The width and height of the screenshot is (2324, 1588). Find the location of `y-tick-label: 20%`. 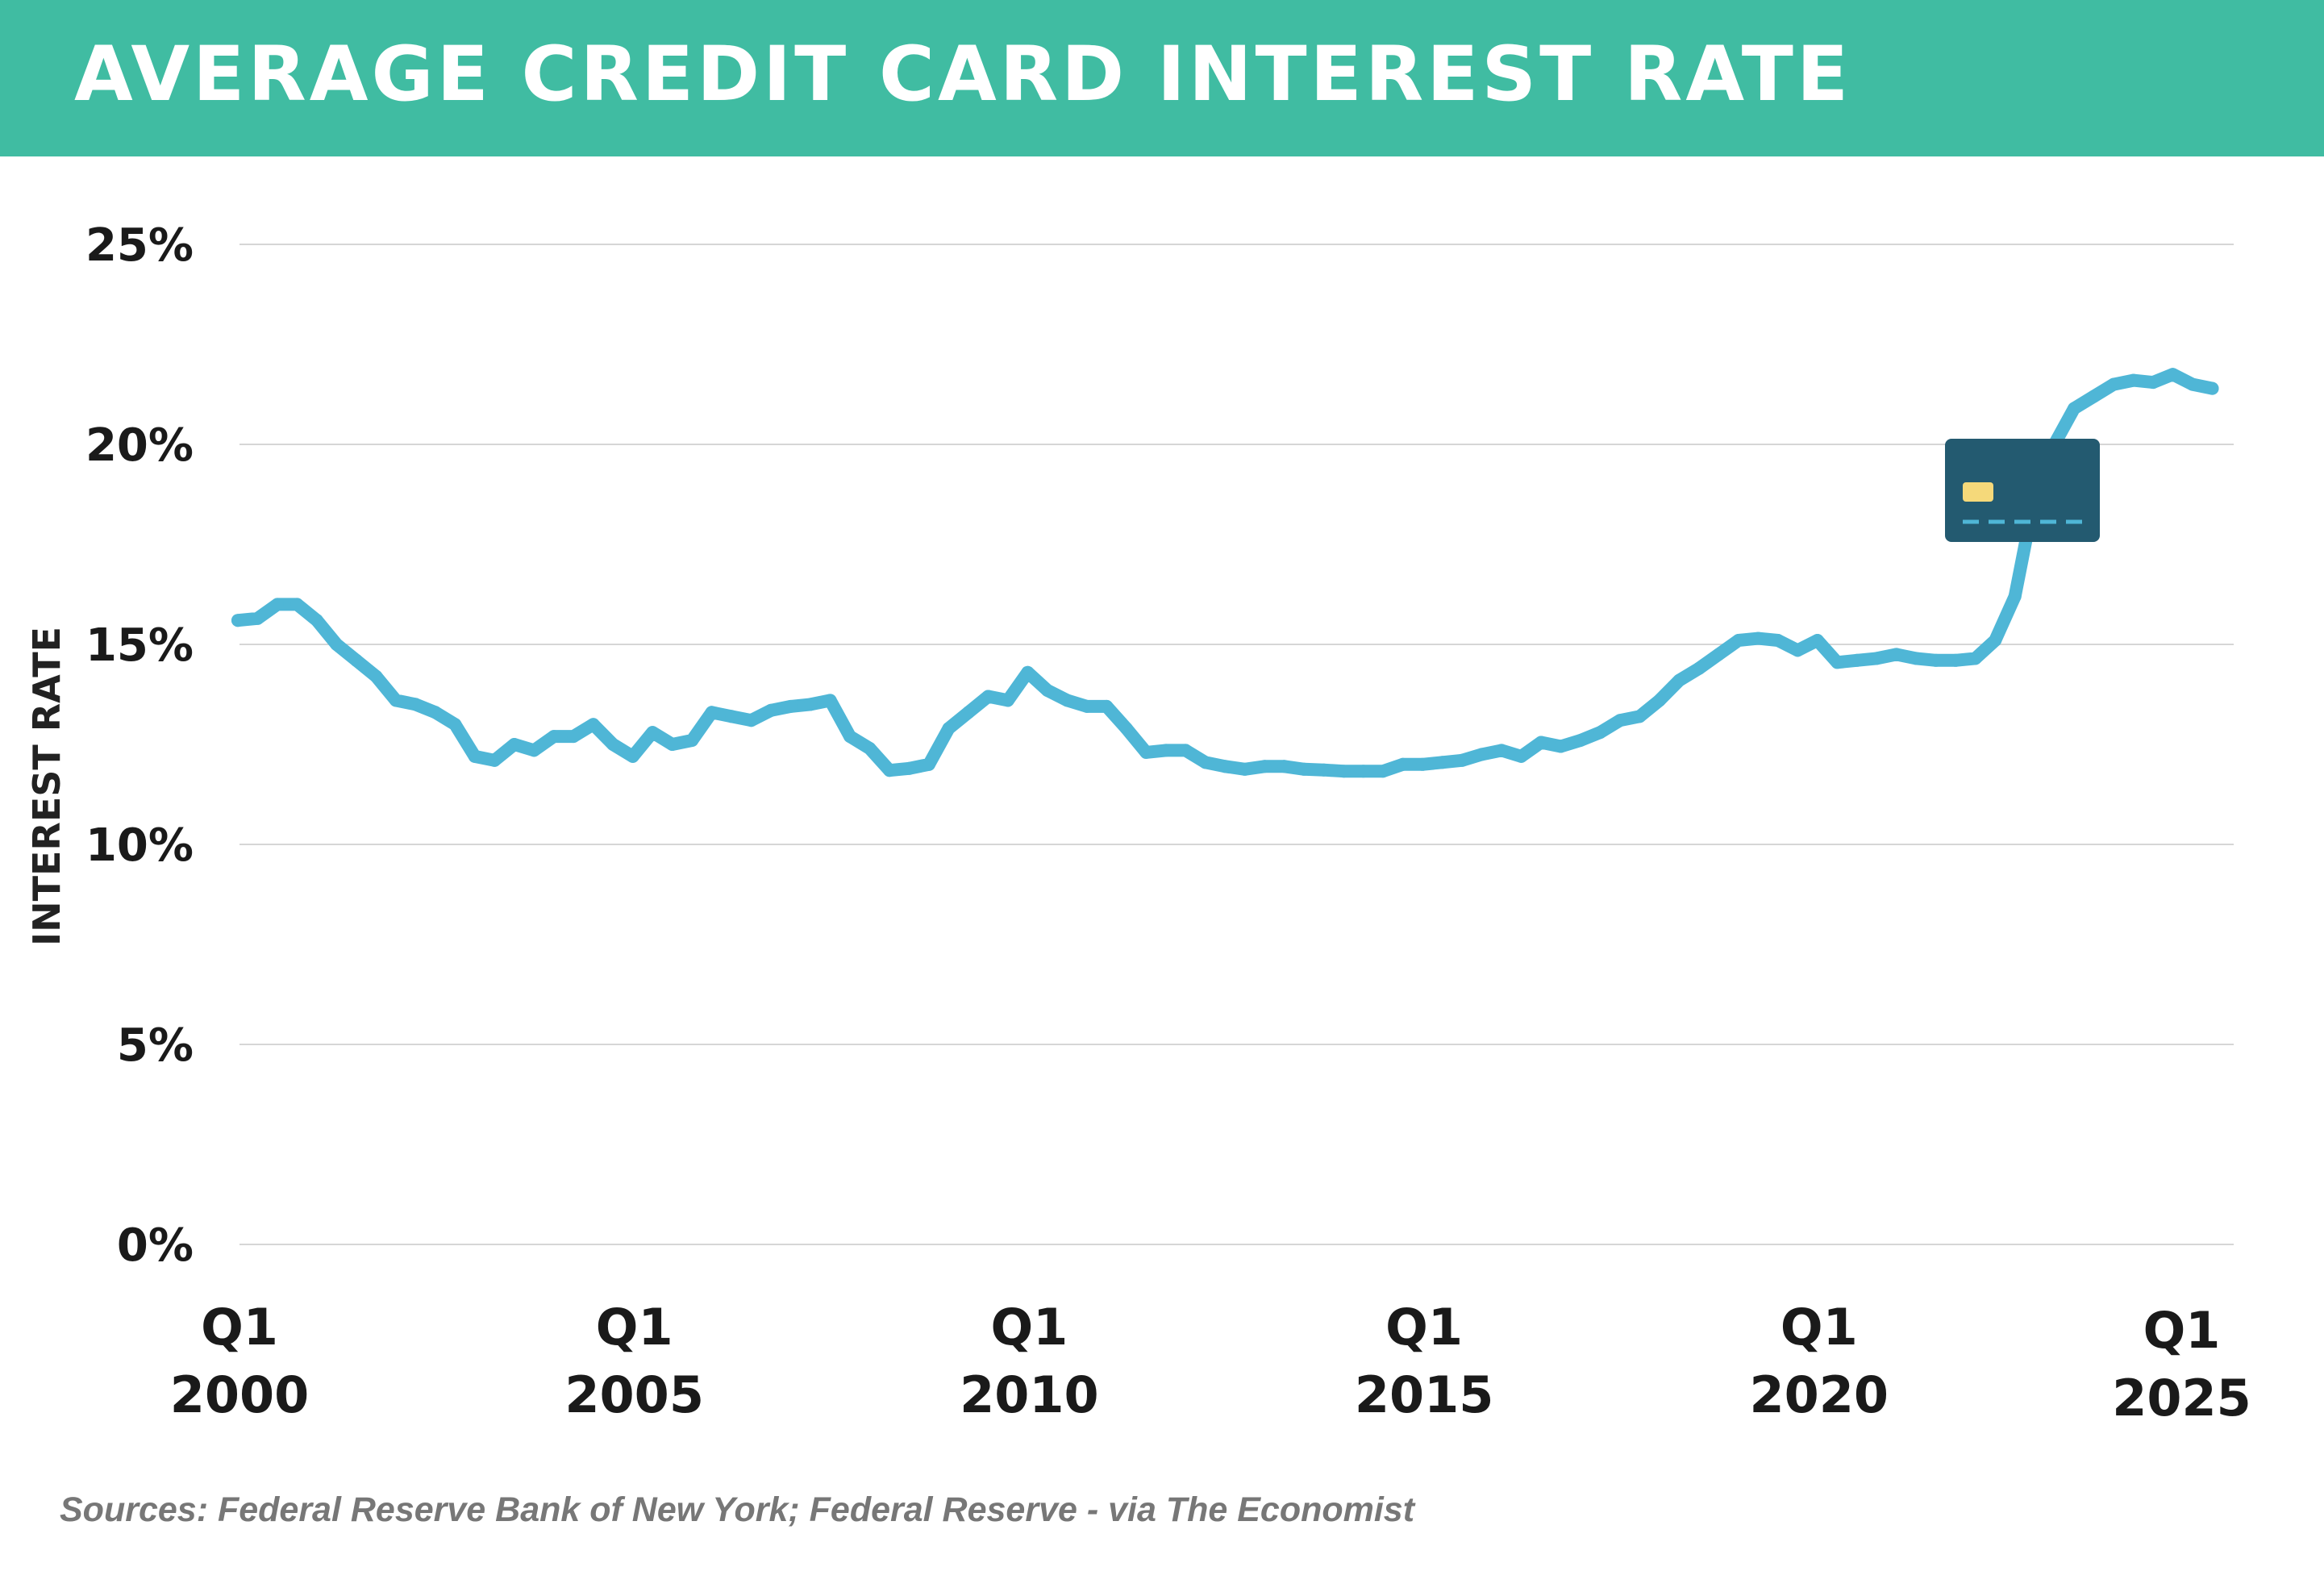

y-tick-label: 20% is located at coordinates (139, 445).